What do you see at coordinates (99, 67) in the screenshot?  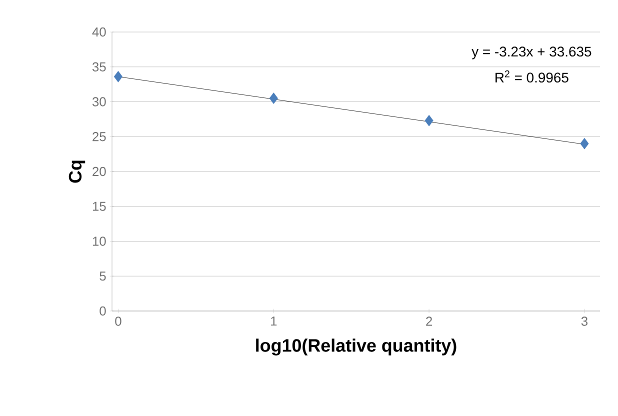 I see `y-tick-label: 35` at bounding box center [99, 67].